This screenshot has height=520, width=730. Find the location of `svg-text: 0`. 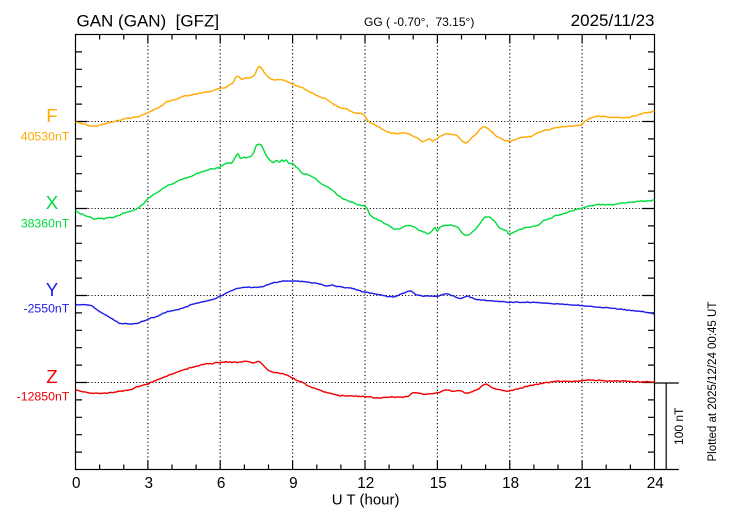

svg-text: 0 is located at coordinates (76, 483).